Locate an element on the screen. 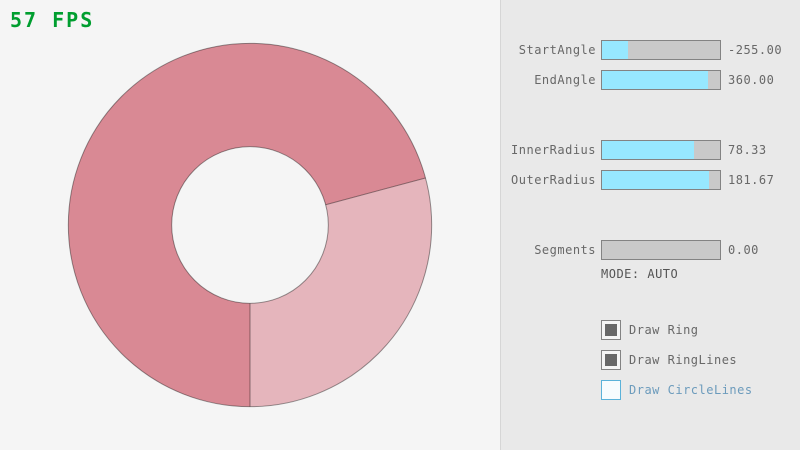 This screenshot has height=450, width=800. inner-radius-slider is located at coordinates (661, 150).